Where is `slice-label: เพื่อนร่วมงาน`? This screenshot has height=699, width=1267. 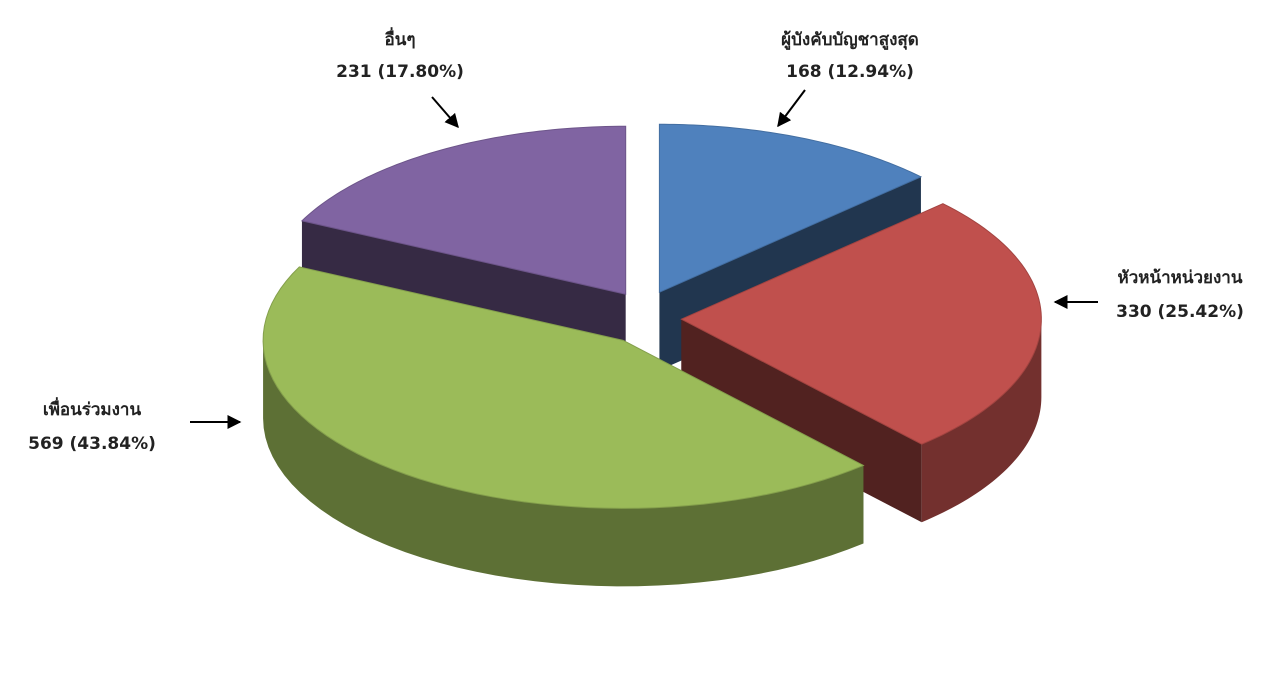 slice-label: เพื่อนร่วมงาน is located at coordinates (92, 408).